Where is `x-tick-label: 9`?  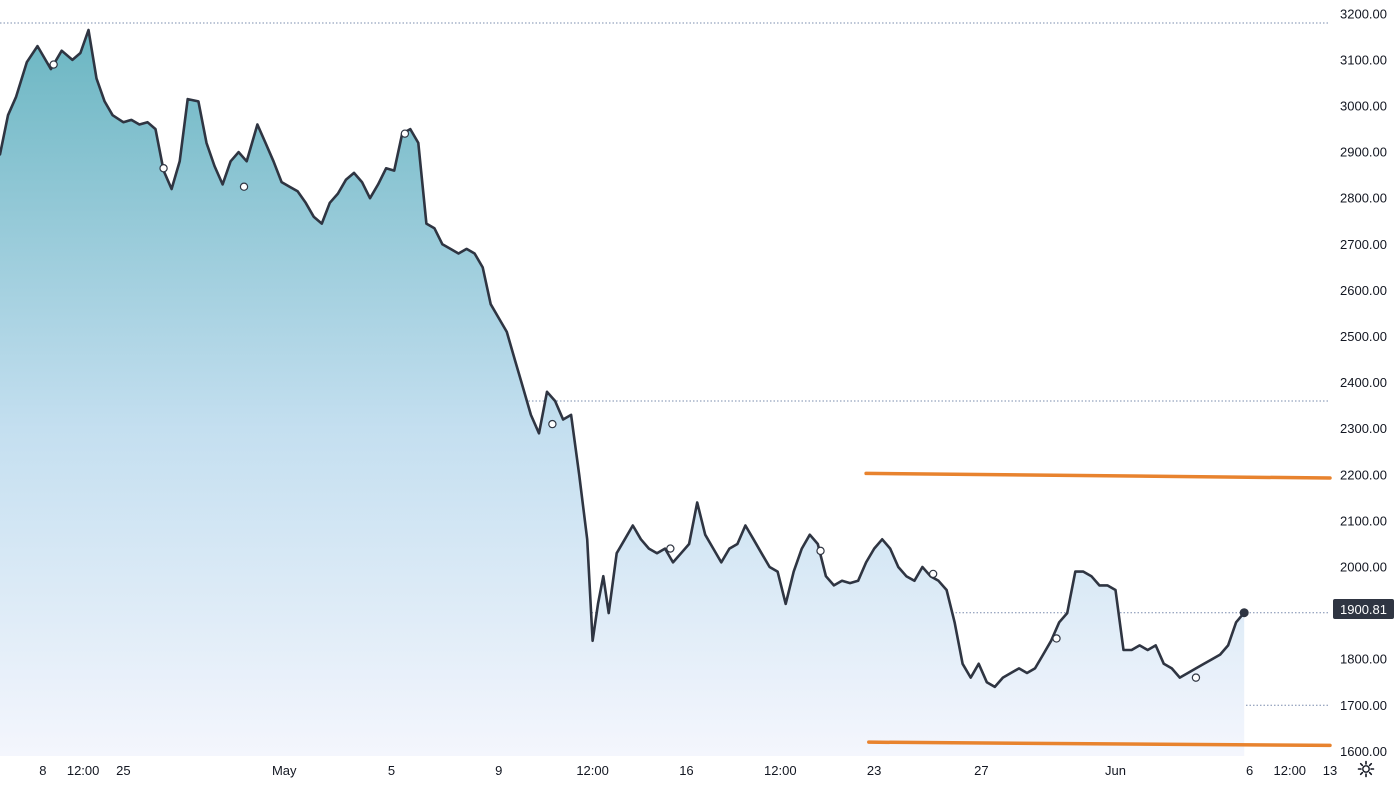 x-tick-label: 9 is located at coordinates (498, 770).